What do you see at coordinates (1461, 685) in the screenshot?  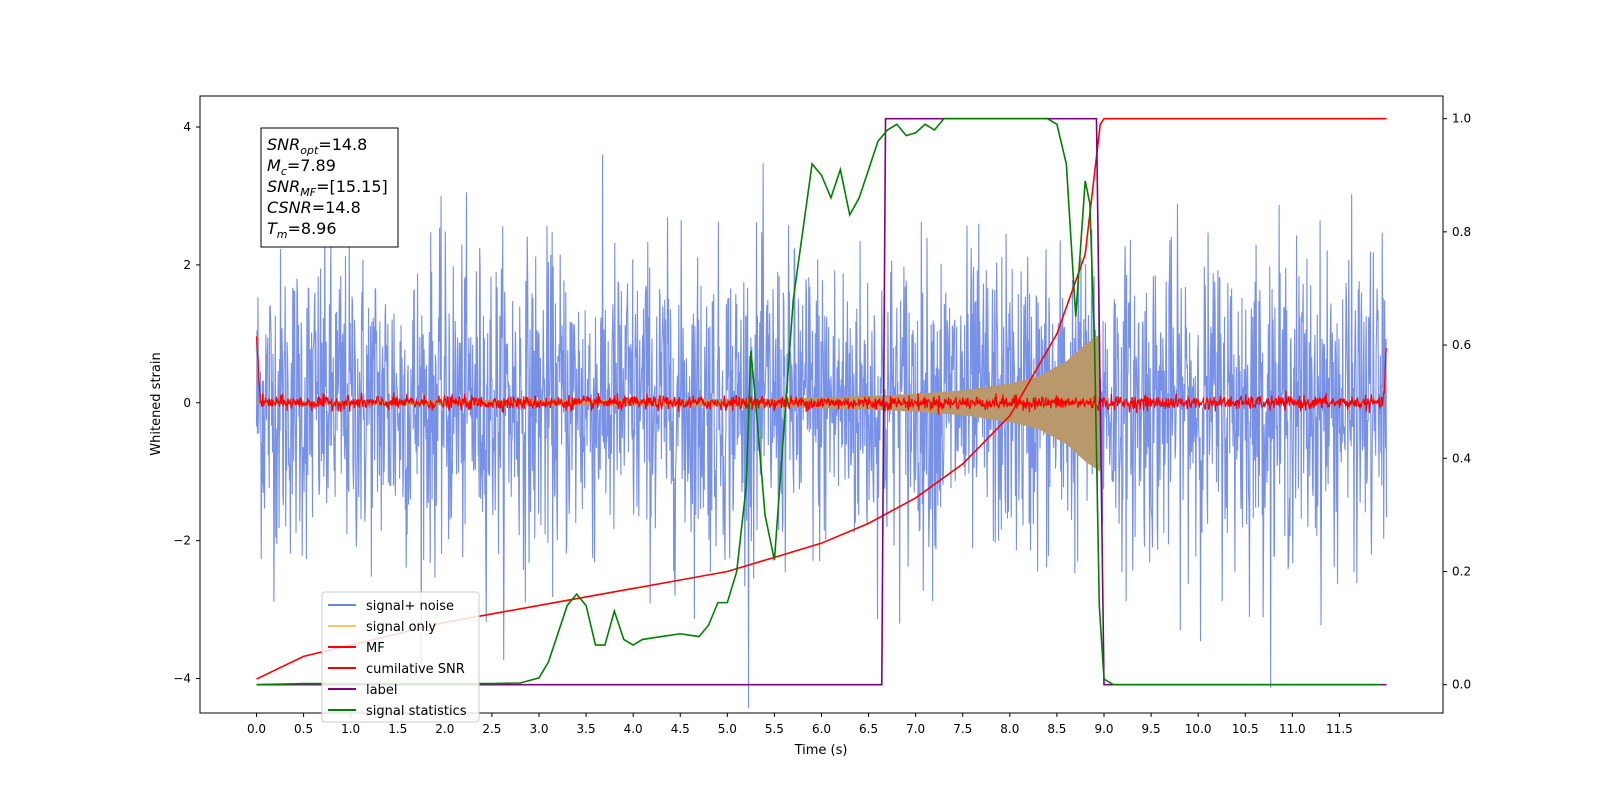 I see `y2-tick-label: 0.0` at bounding box center [1461, 685].